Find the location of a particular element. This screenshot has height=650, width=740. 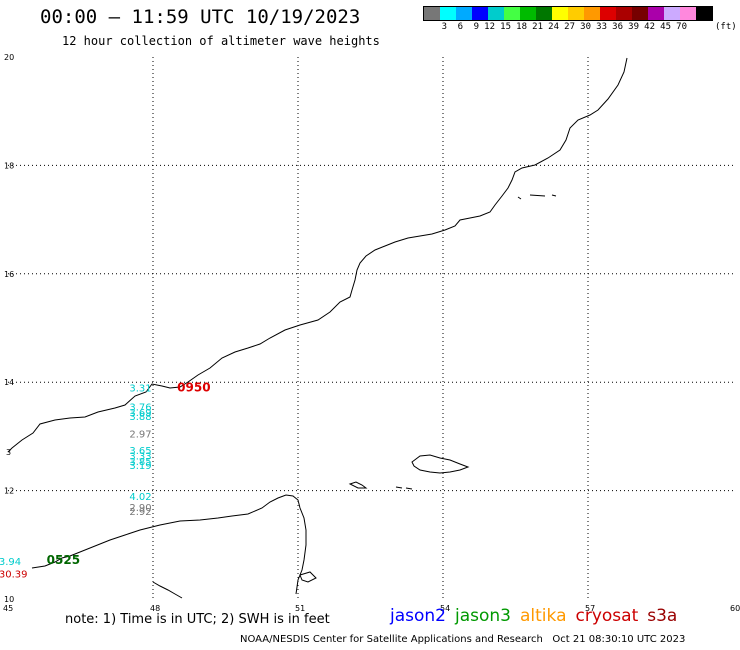

latitude-label: 18 is located at coordinates (9, 165).